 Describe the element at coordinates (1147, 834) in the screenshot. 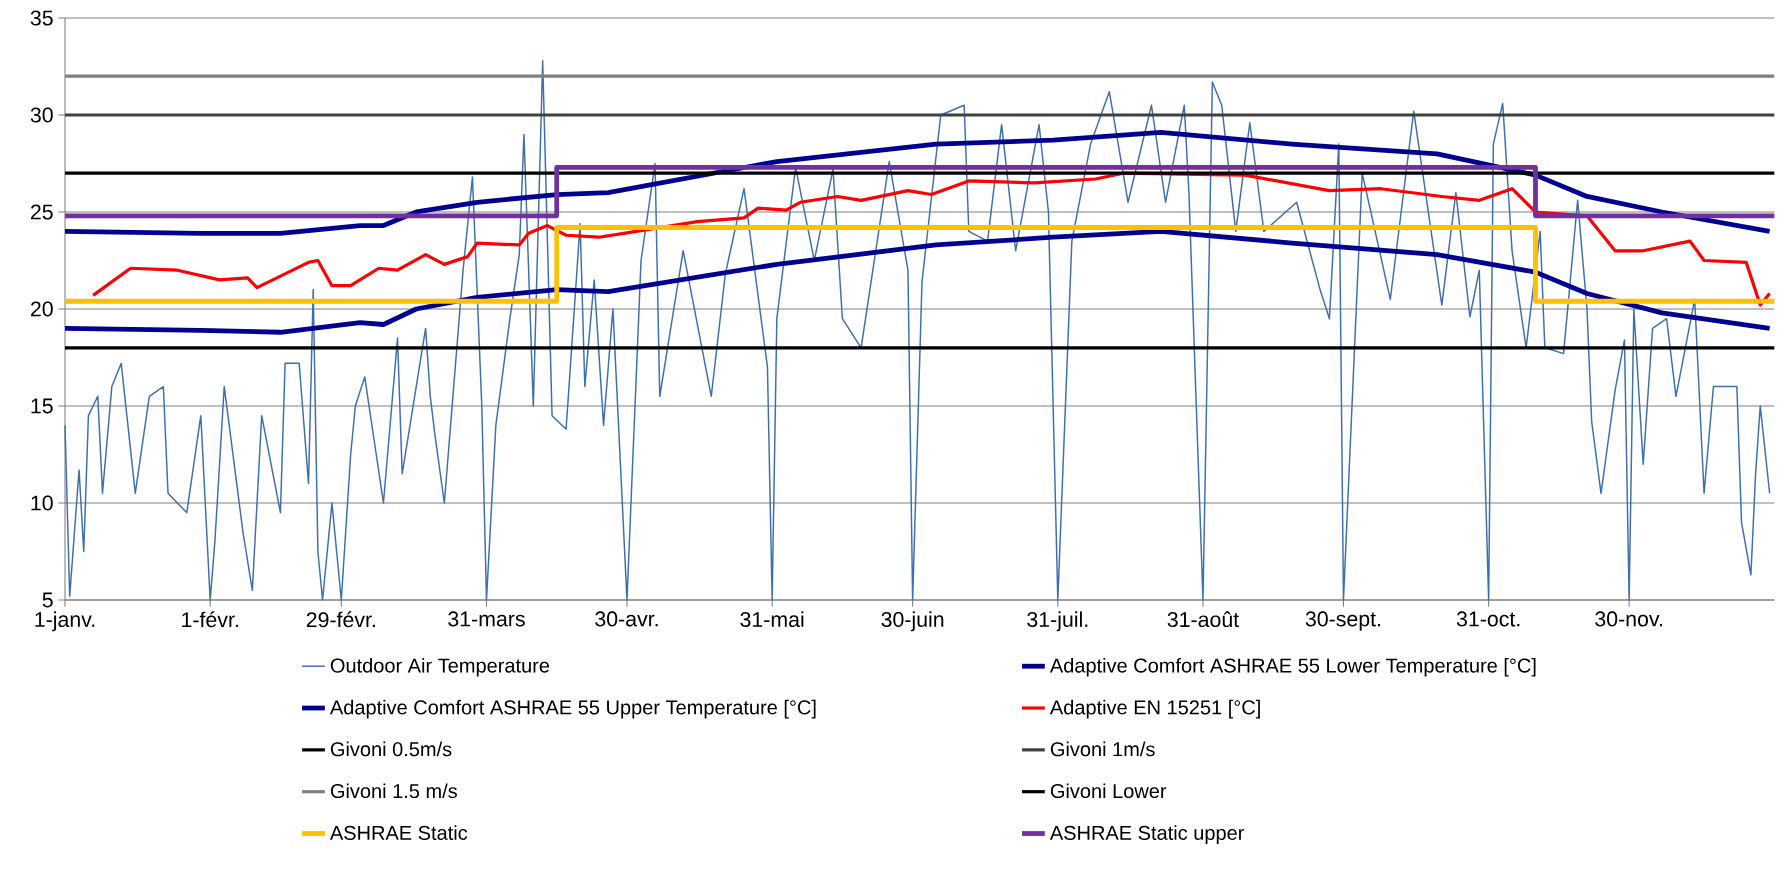

I see `legend-label: ASHRAE Static upper` at that location.